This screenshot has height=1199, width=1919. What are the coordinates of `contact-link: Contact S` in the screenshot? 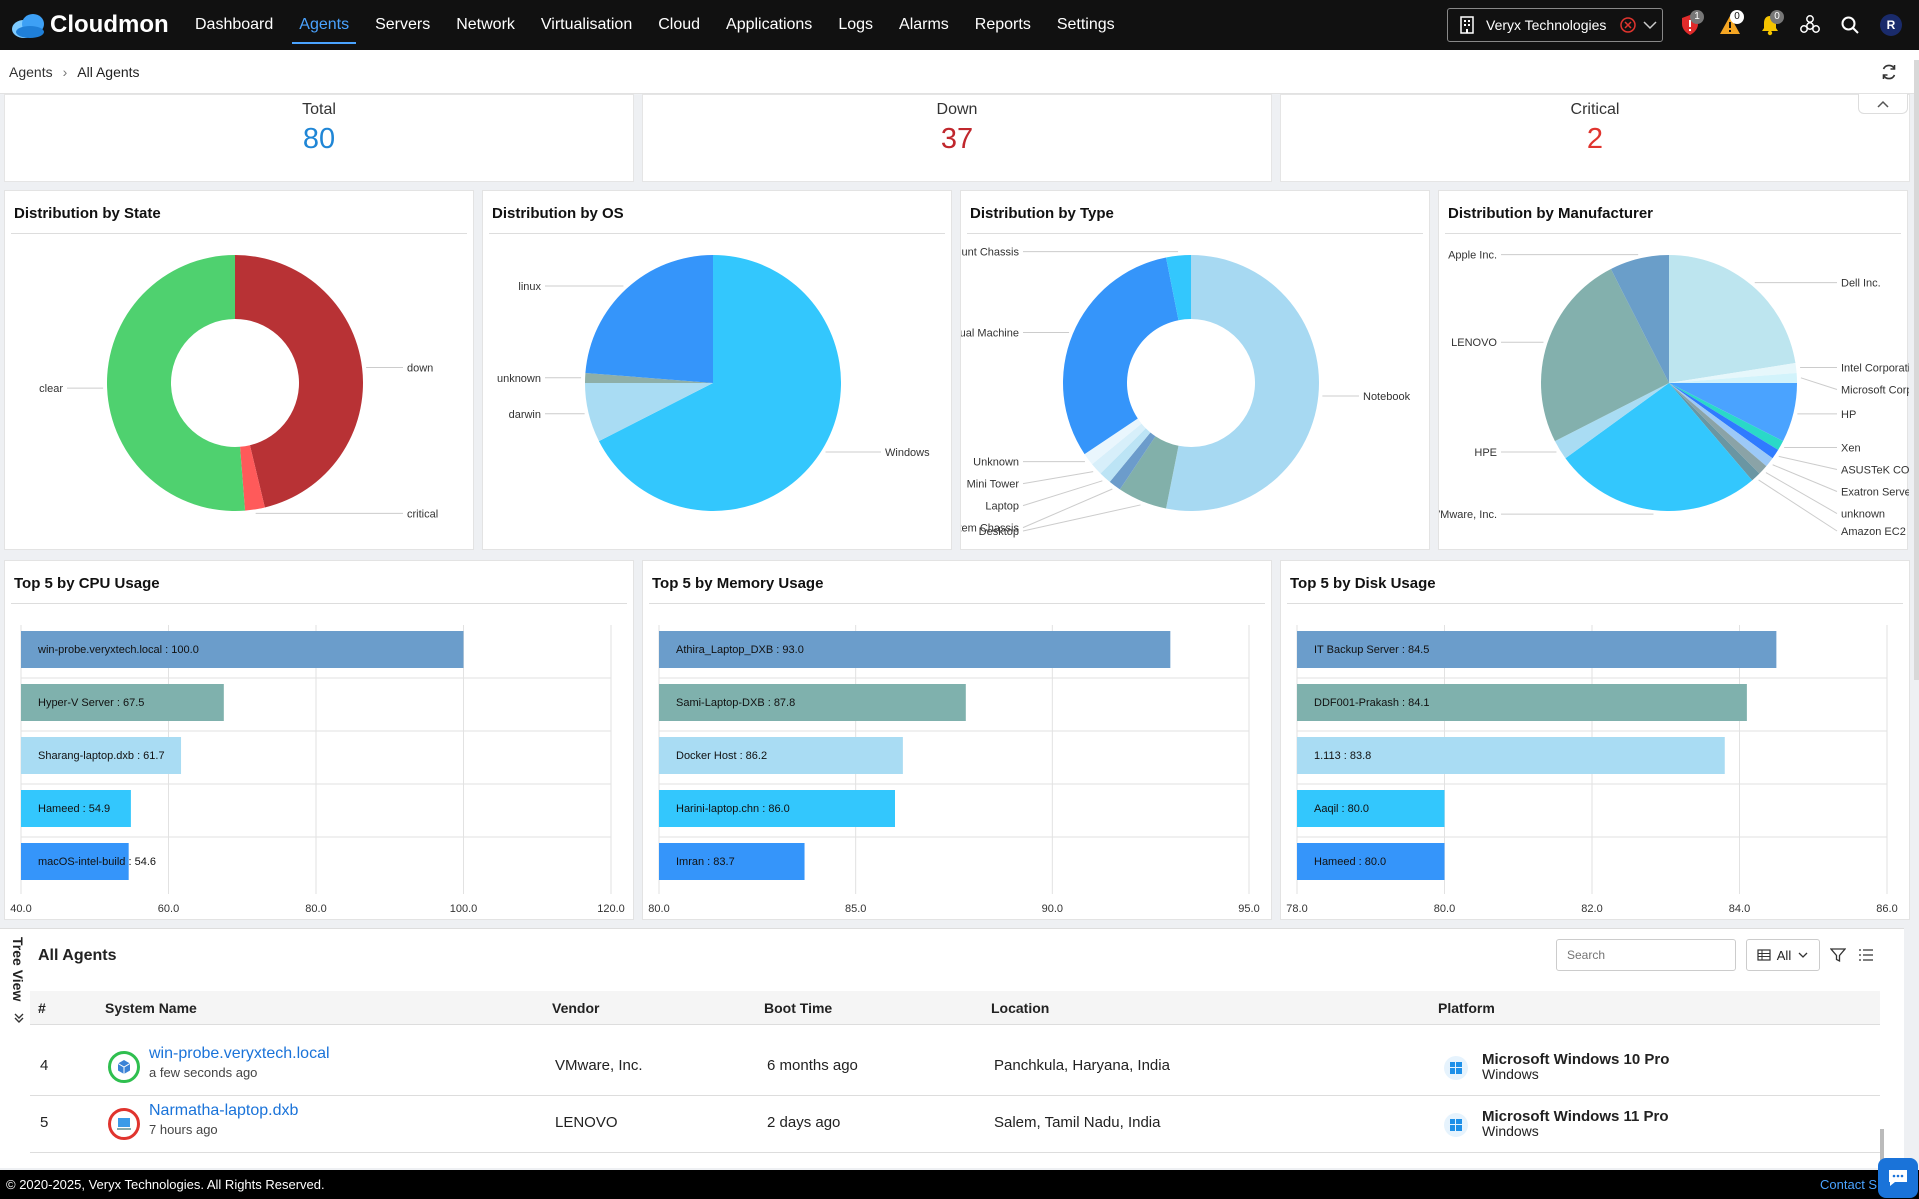 It's located at (1849, 1184).